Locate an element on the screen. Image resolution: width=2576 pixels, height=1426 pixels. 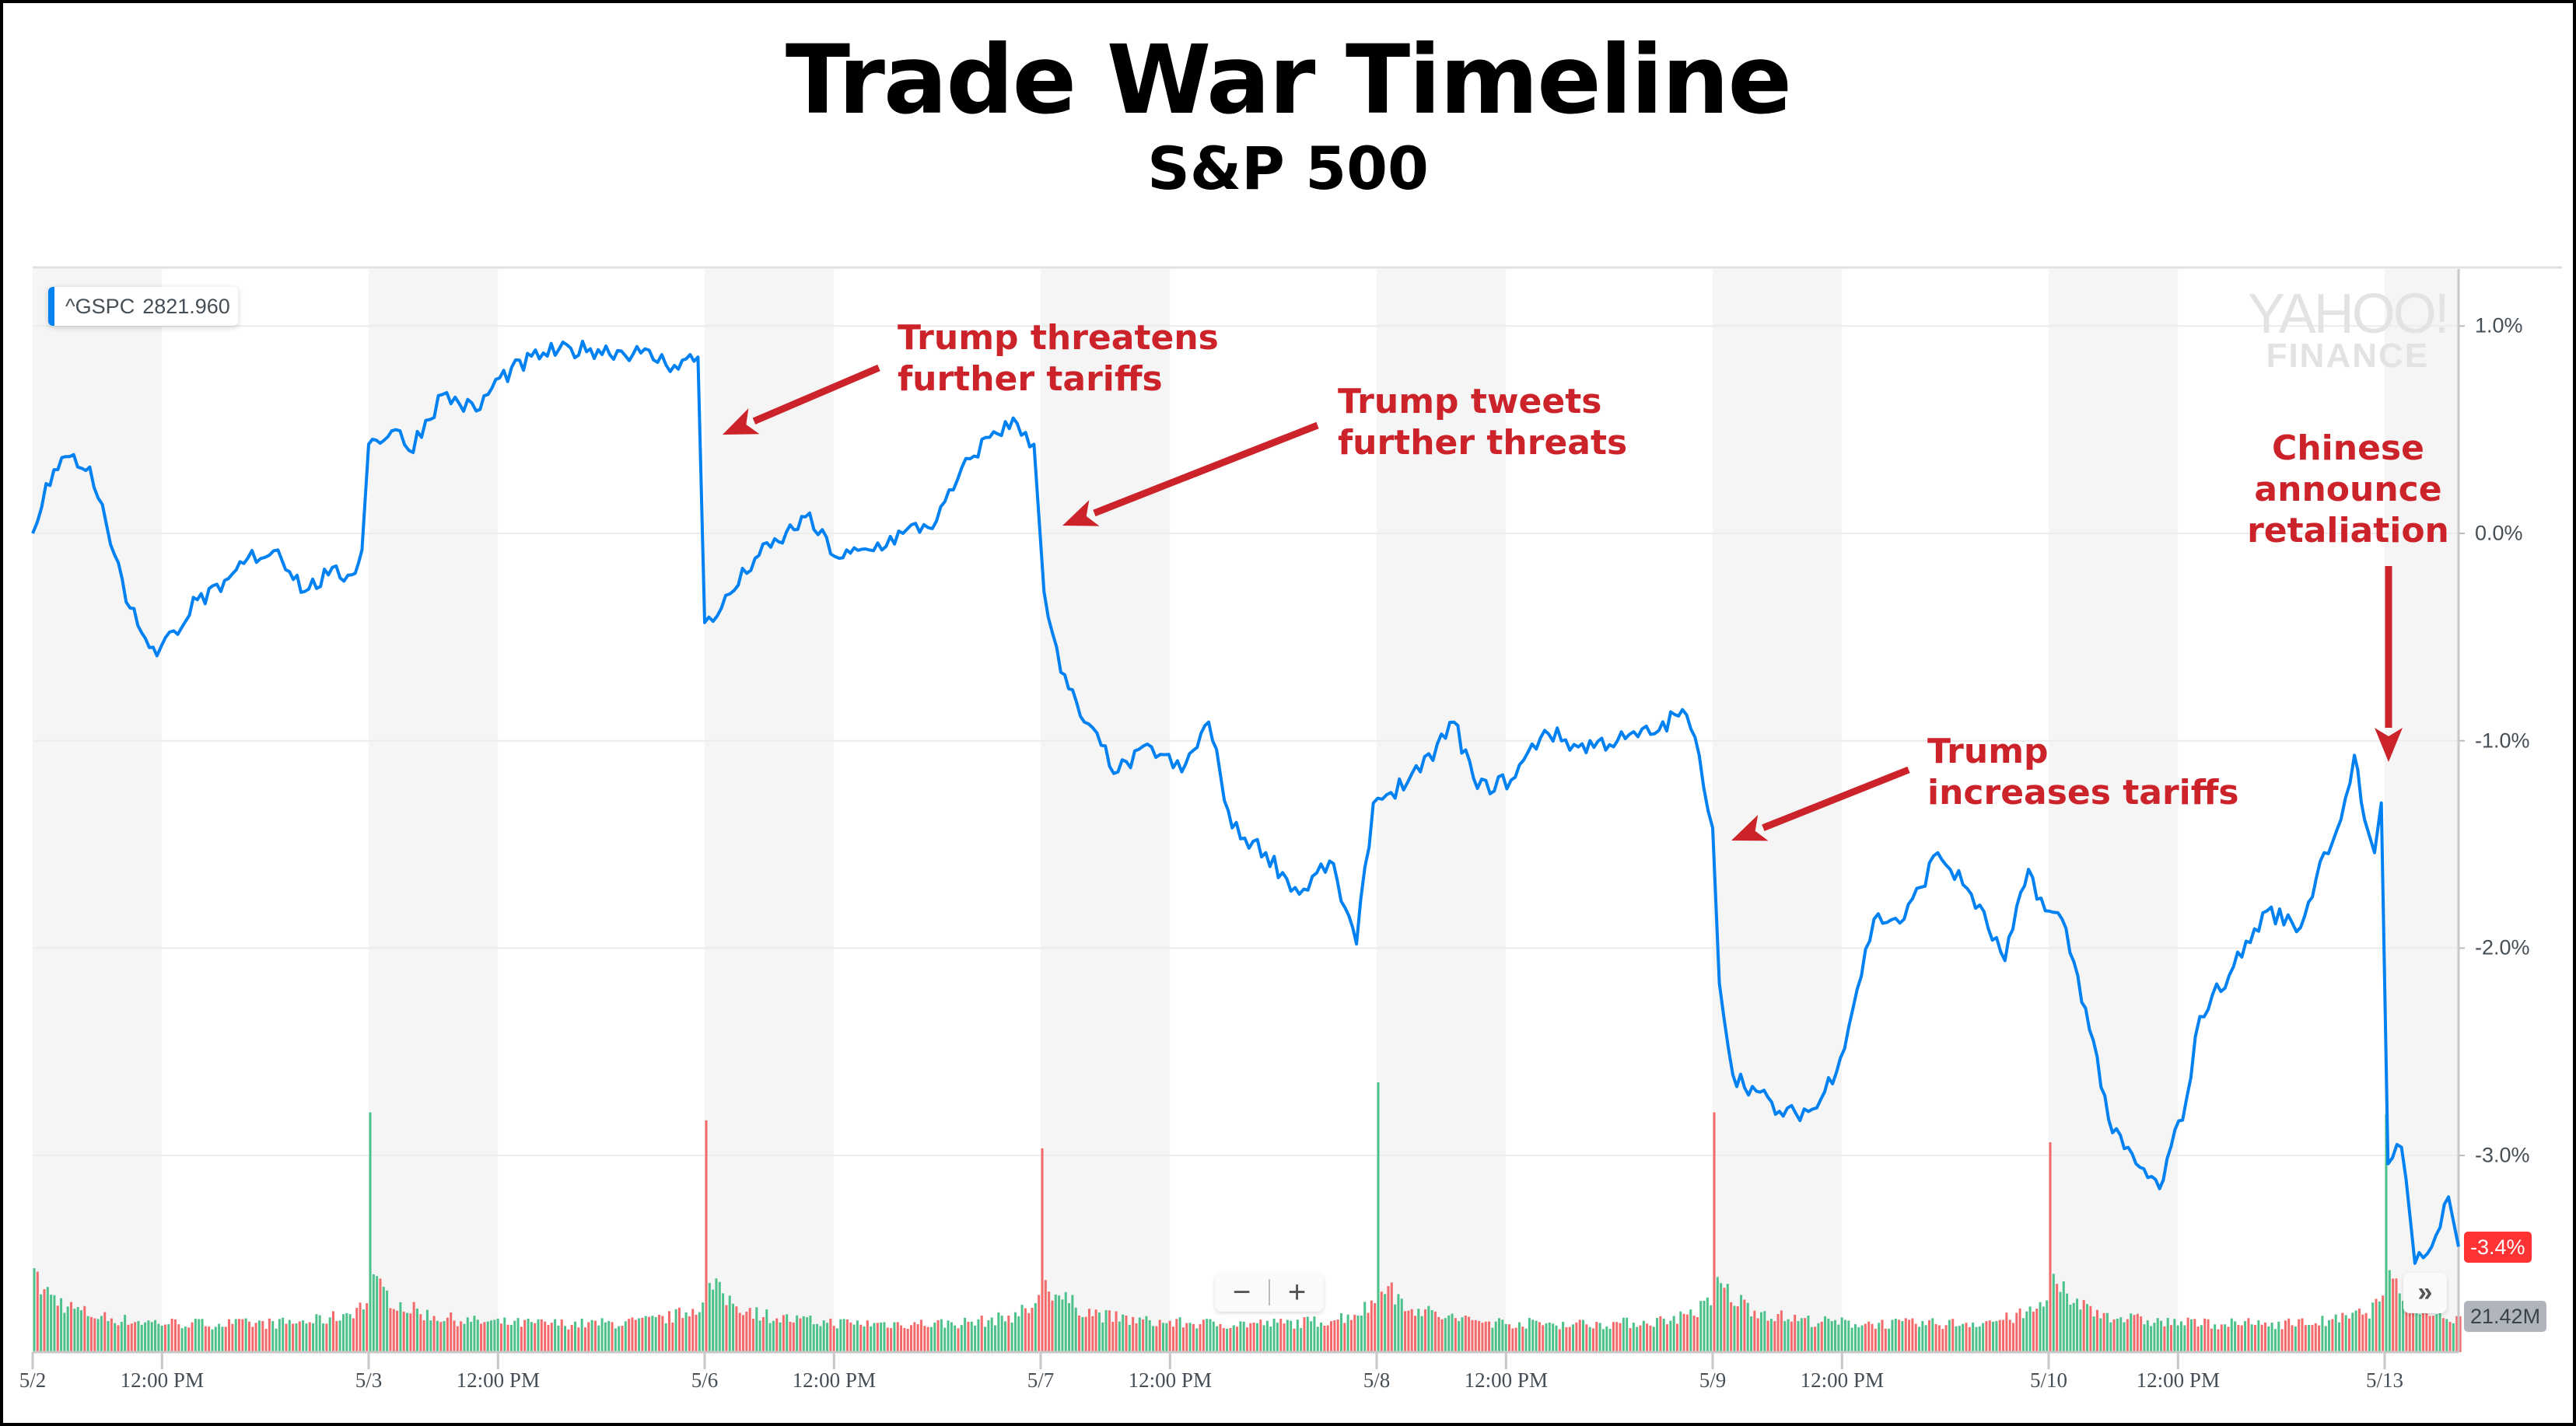
annotation-line: increases tariffs is located at coordinates (2083, 793).